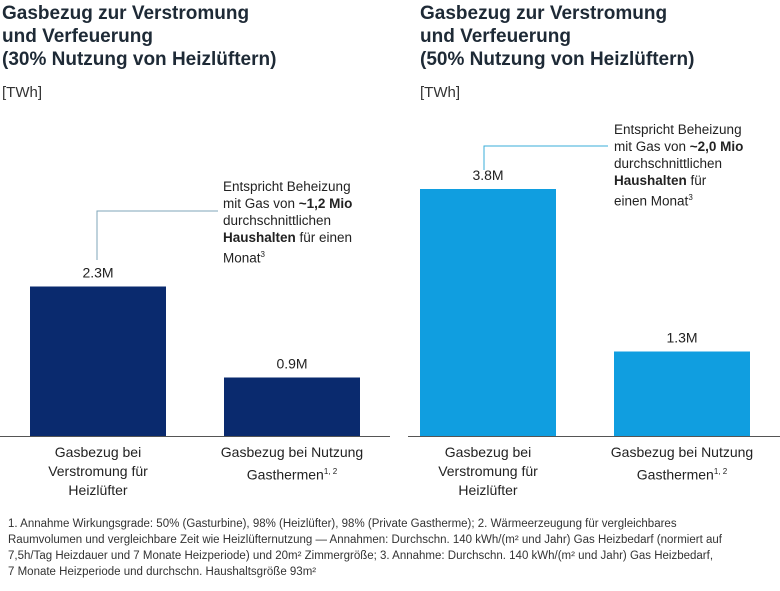 Image resolution: width=780 pixels, height=591 pixels. I want to click on data-label: 3.8M, so click(487, 175).